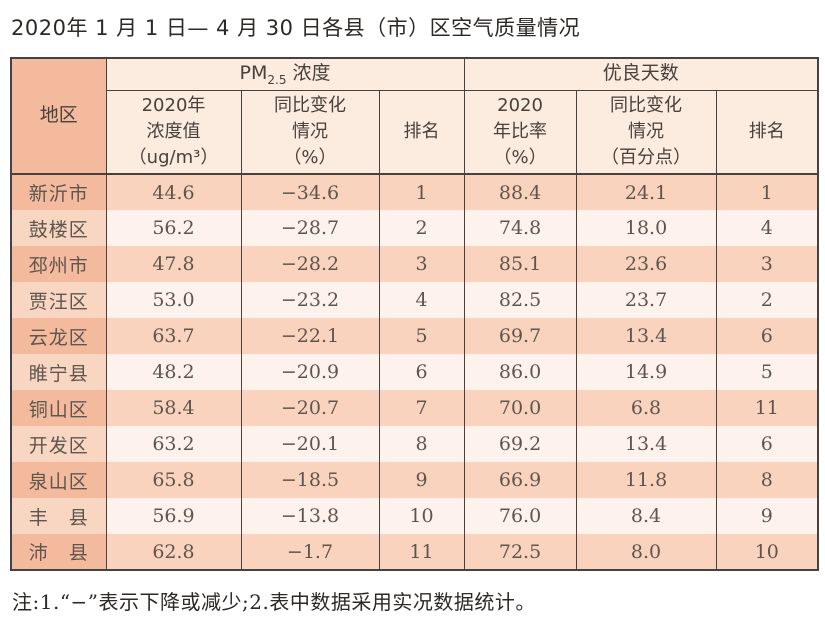 The image size is (825, 620). I want to click on pm-change-cell: −28.2, so click(310, 264).